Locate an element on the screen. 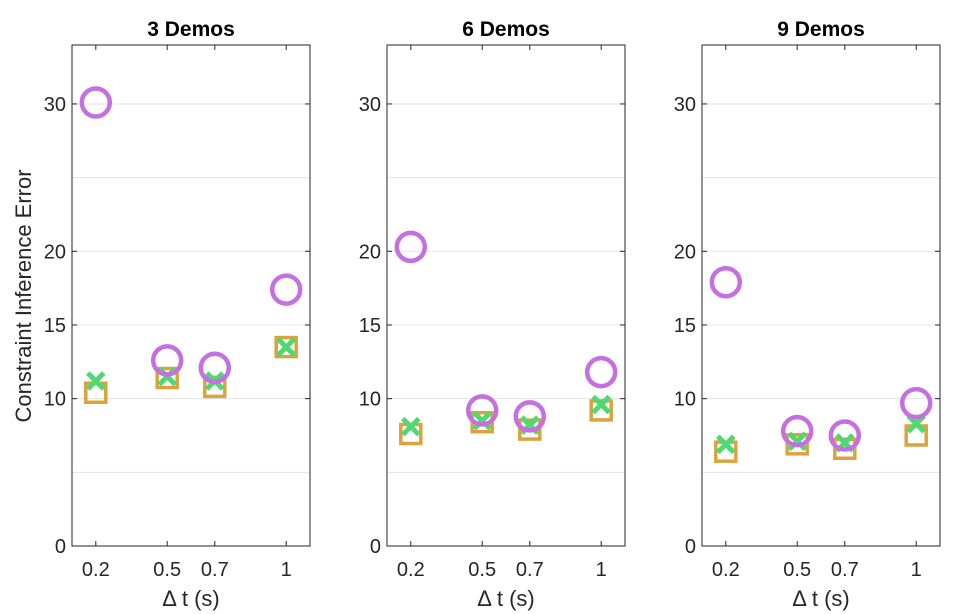  panel-title: 6 Demos is located at coordinates (506, 29).